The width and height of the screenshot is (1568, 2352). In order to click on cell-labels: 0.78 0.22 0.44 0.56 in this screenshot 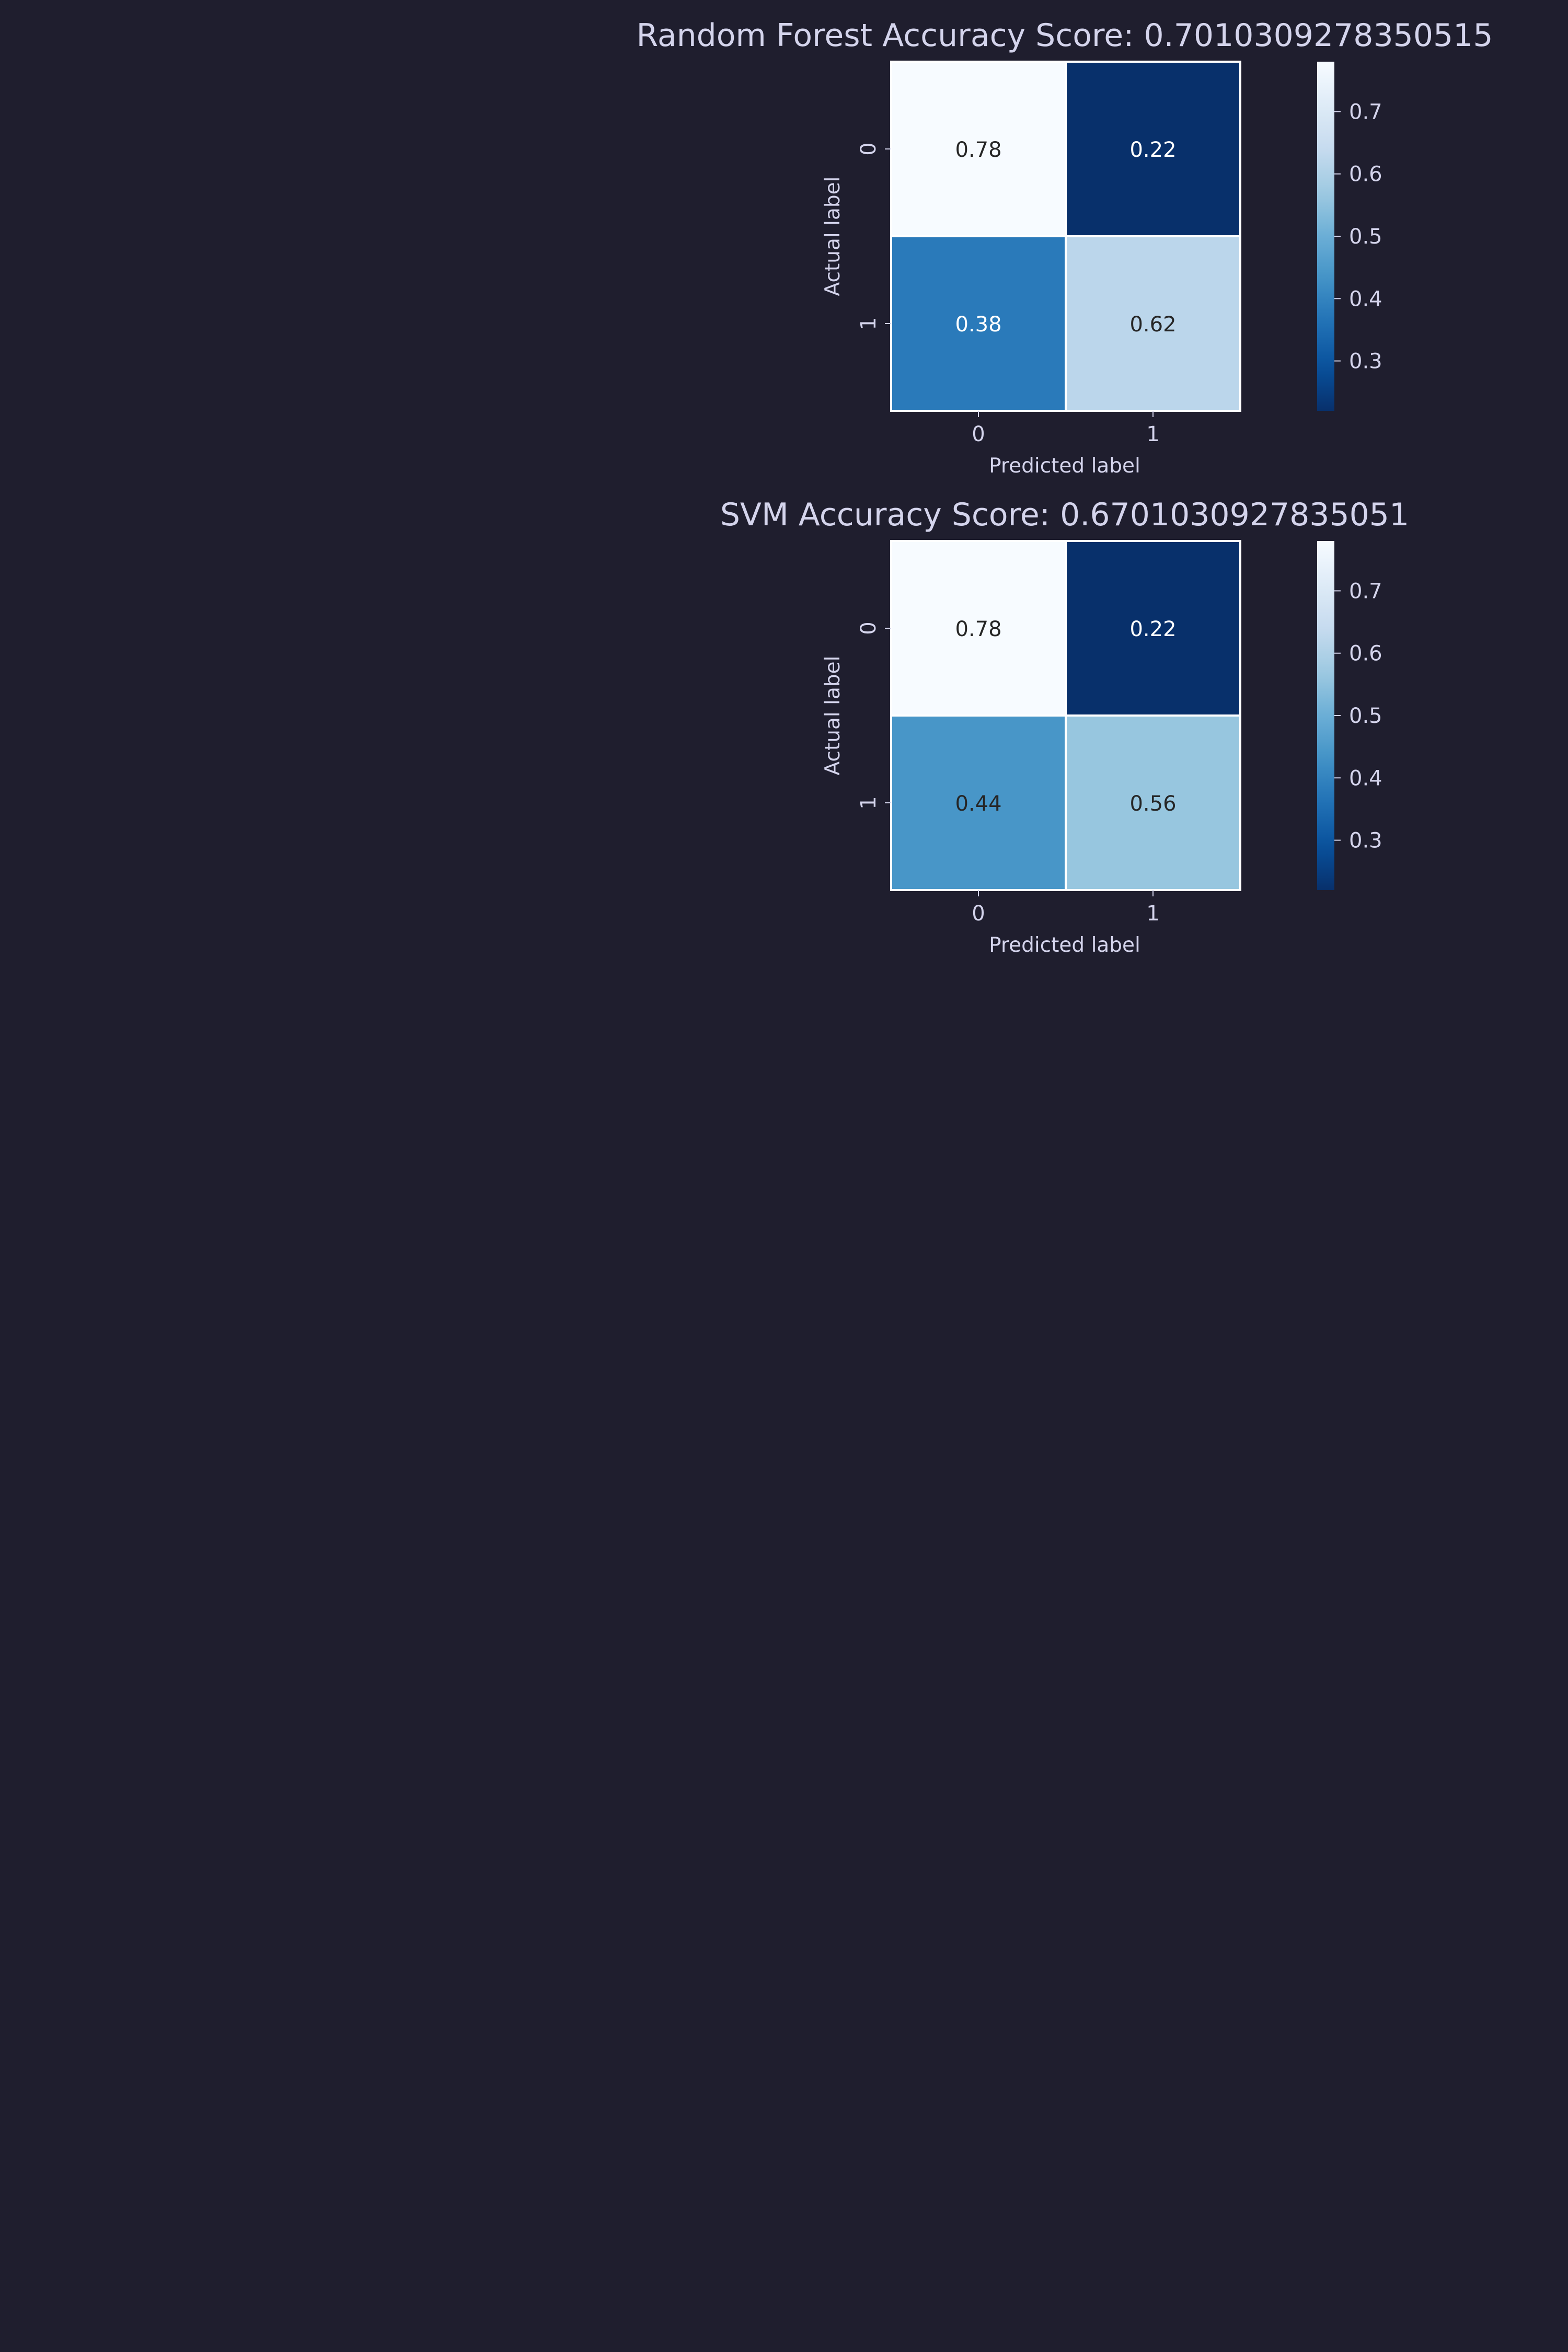, I will do `click(1065, 716)`.